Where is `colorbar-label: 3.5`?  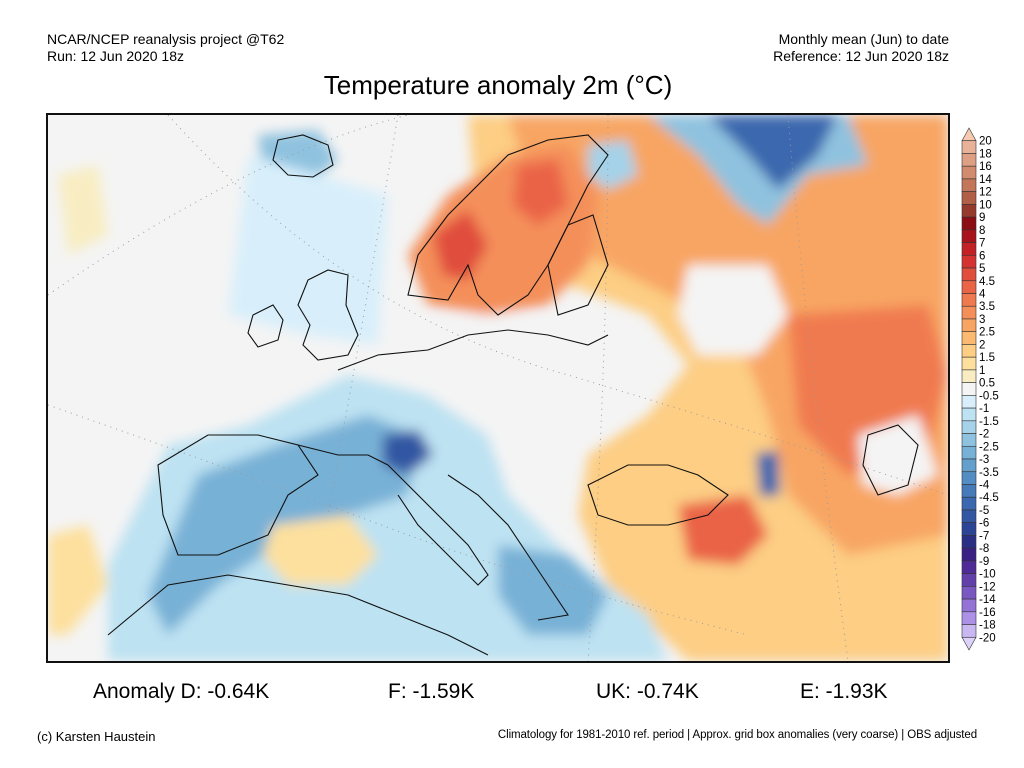
colorbar-label: 3.5 is located at coordinates (987, 307).